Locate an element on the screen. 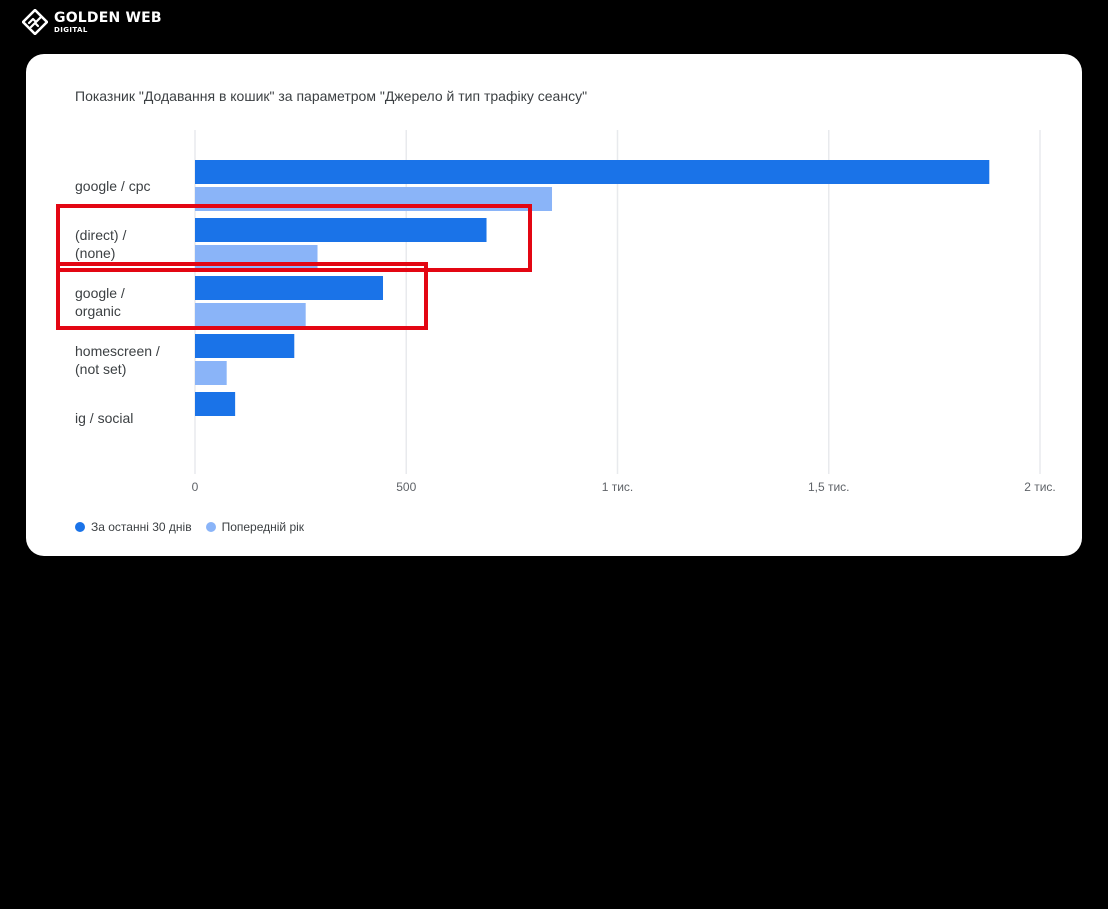  category-label: ig / social is located at coordinates (104, 418).